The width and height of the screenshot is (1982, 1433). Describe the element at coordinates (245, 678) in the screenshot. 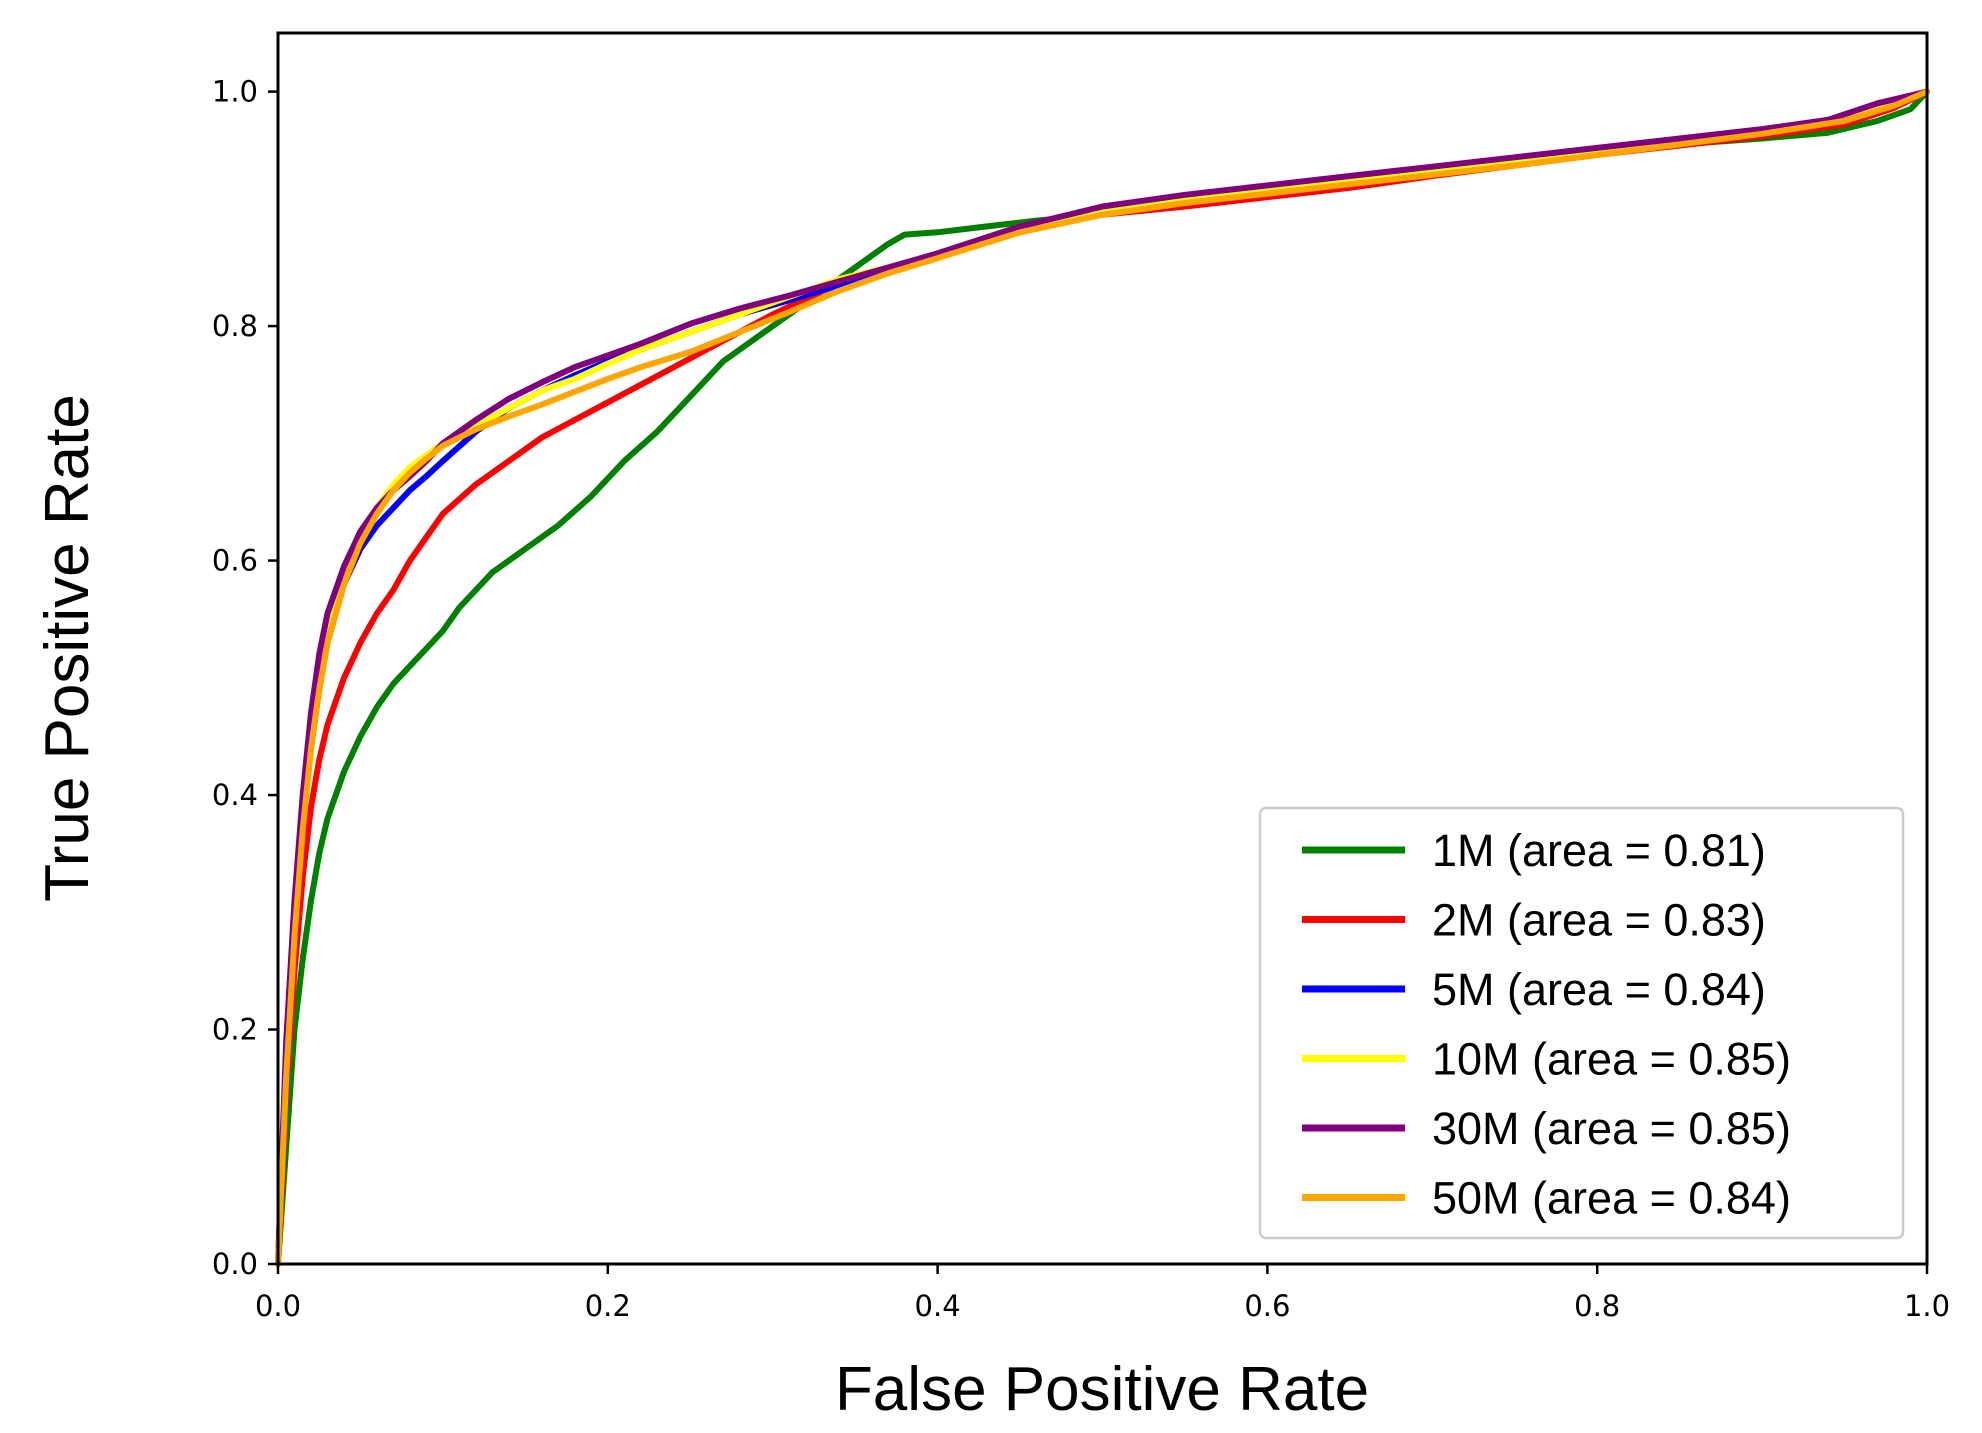

I see `y-axis-ticks: 0.0 0.2 0.4 0.6 0.8 1.0` at that location.